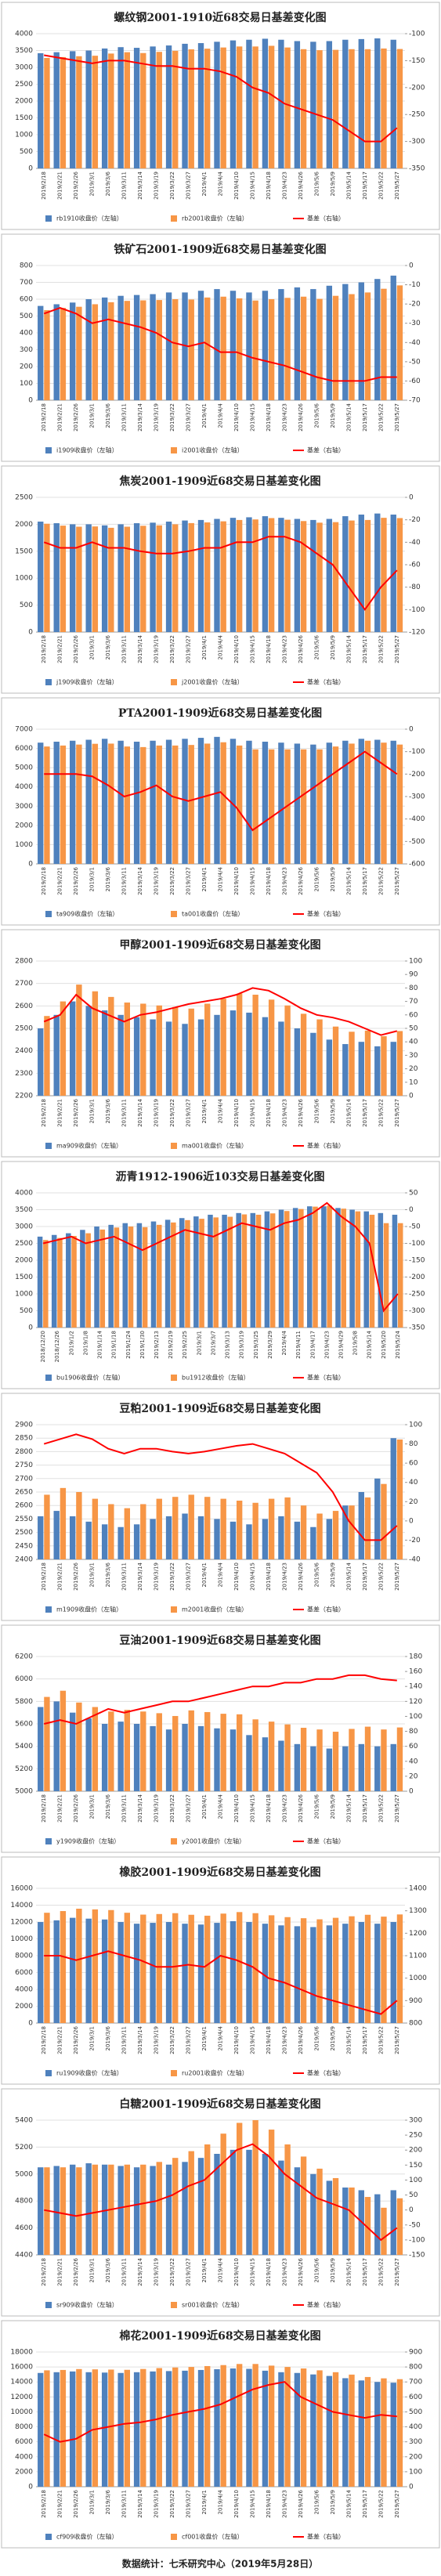 The height and width of the screenshot is (2576, 441). What do you see at coordinates (24, 1506) in the screenshot?
I see `y-tick-label: 2600` at bounding box center [24, 1506].